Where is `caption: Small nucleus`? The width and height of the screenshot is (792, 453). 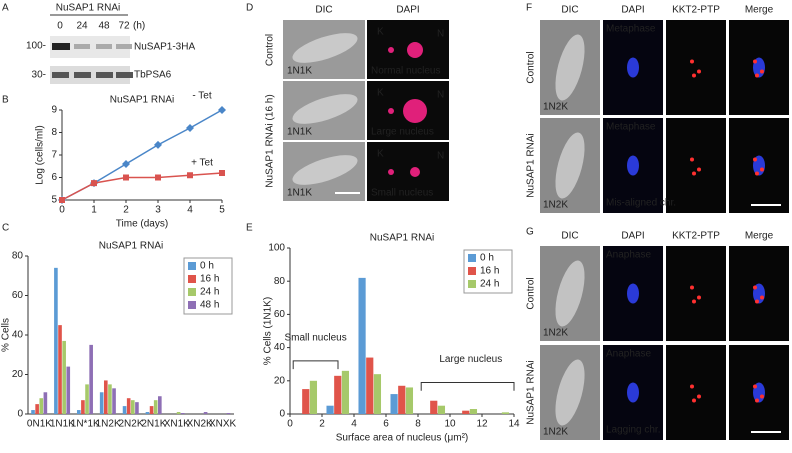 caption: Small nucleus is located at coordinates (402, 193).